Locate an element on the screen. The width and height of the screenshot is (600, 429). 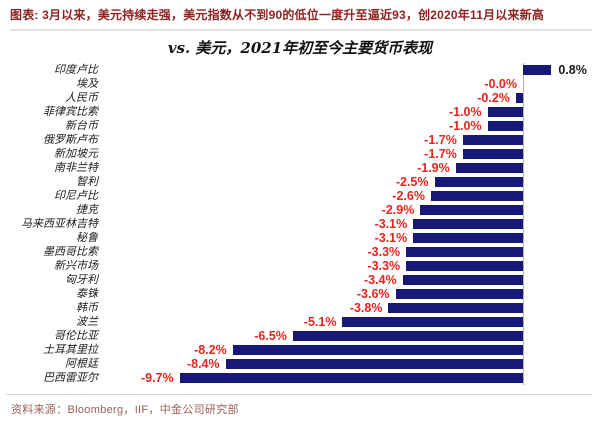
category-label: 新兴市场 is located at coordinates (76, 265).